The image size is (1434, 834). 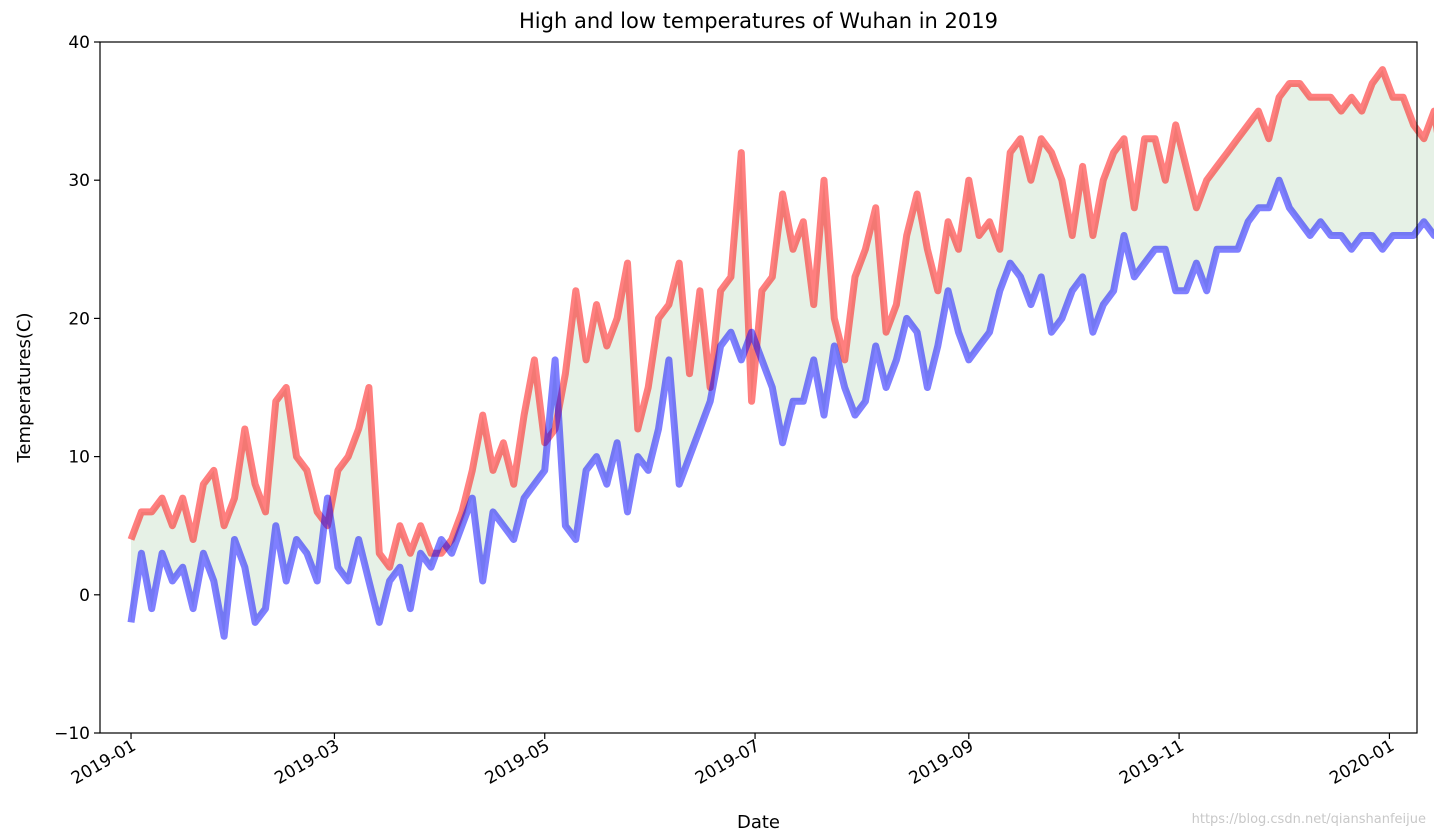 I want to click on y-tick-label: 40, so click(x=79, y=43).